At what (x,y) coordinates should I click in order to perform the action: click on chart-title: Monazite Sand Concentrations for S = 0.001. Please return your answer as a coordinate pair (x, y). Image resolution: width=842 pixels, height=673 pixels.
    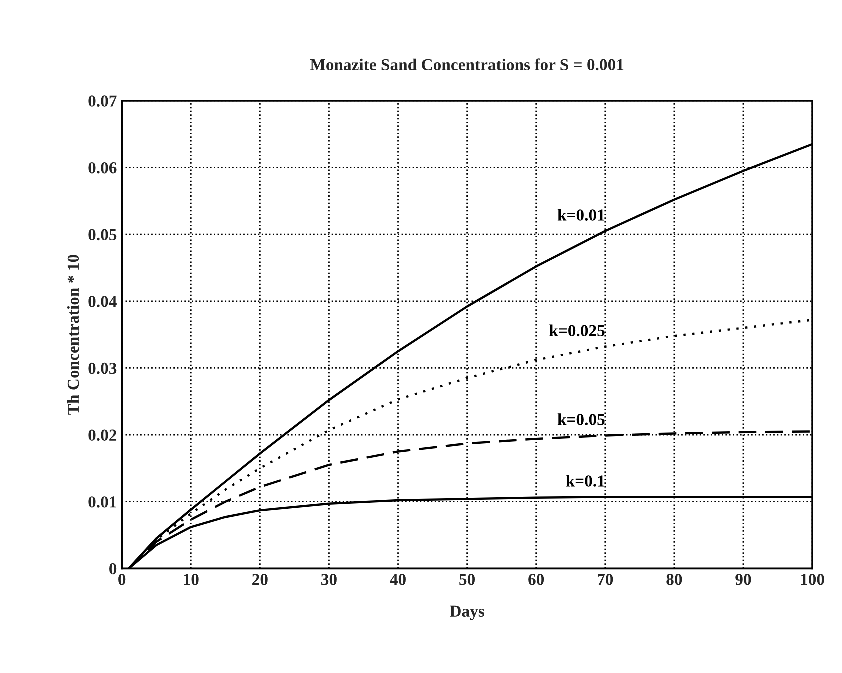
    Looking at the image, I should click on (467, 64).